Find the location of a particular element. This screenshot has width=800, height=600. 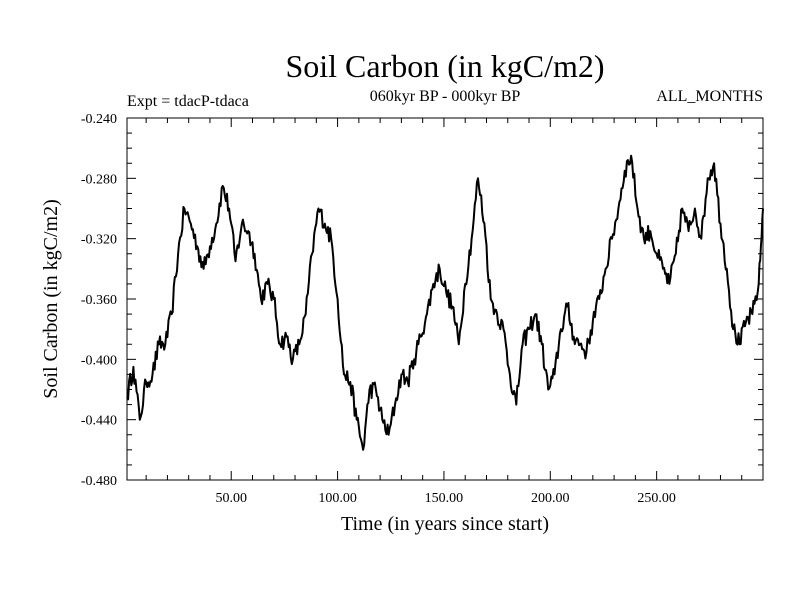

x-tick-label: 200.00 is located at coordinates (550, 498).